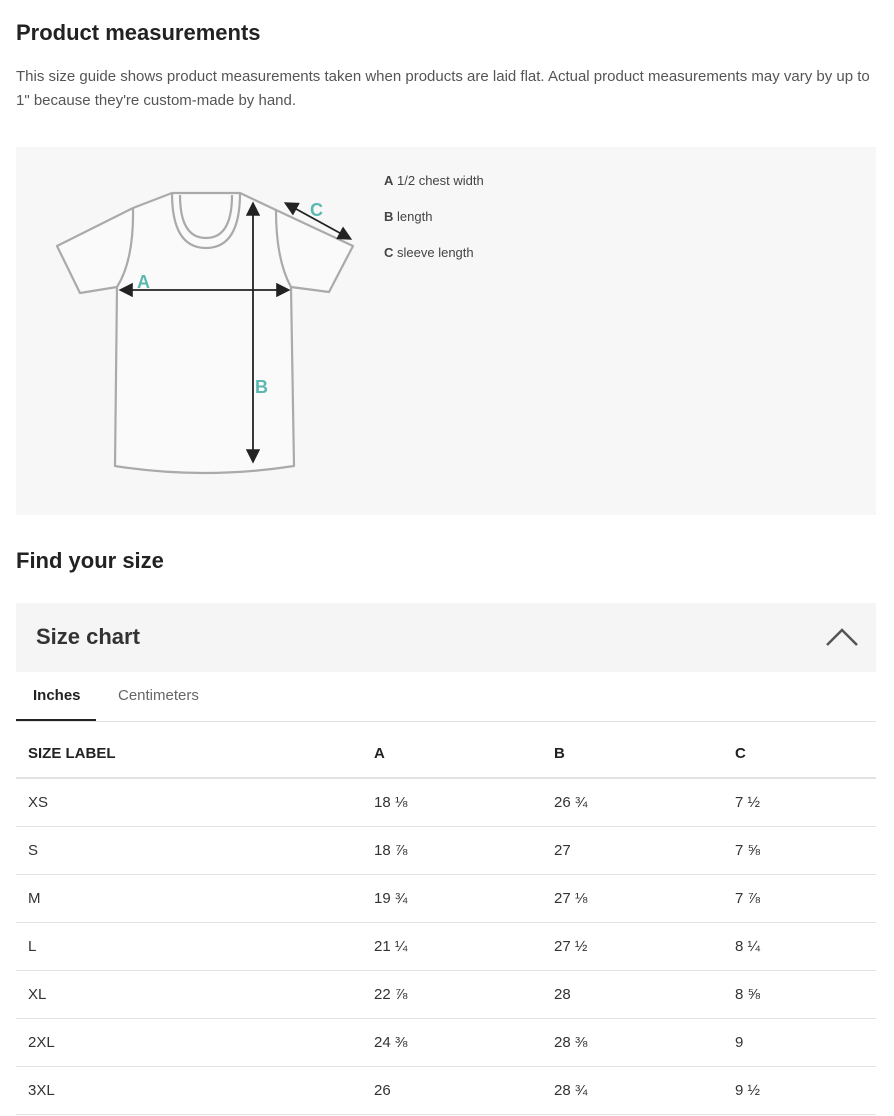  I want to click on cell-c: 7 ½, so click(799, 802).